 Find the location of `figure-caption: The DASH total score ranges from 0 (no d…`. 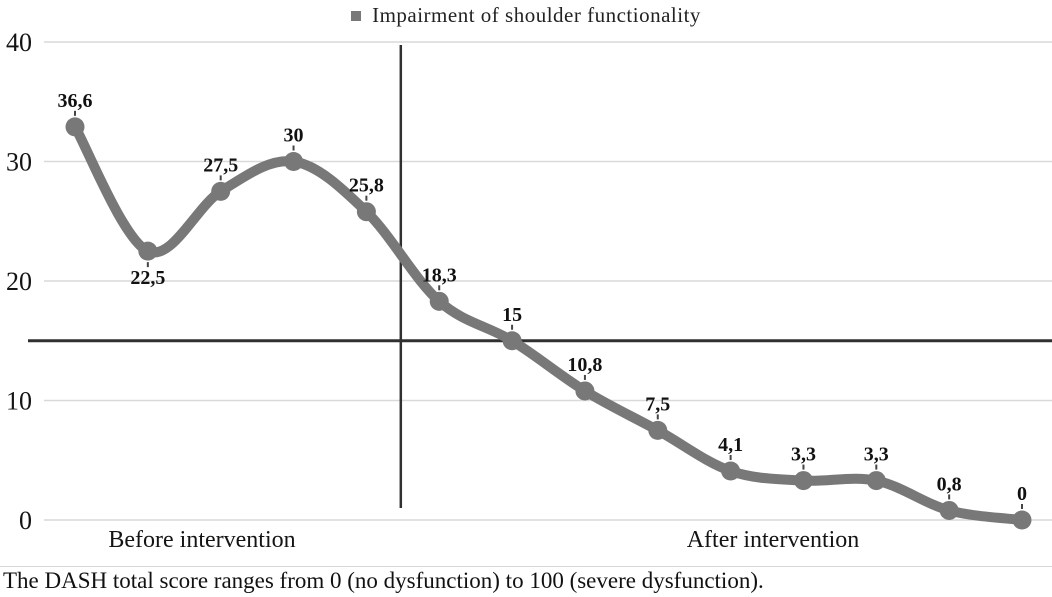

figure-caption: The DASH total score ranges from 0 (no d… is located at coordinates (383, 580).